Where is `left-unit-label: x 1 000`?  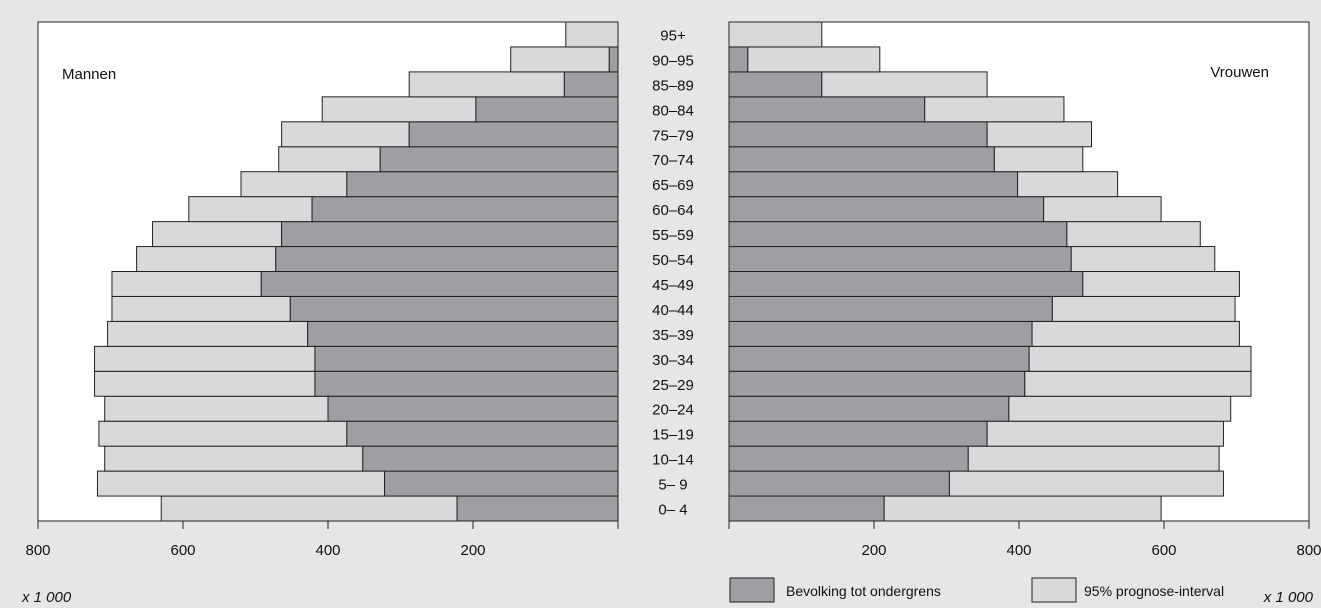
left-unit-label: x 1 000 is located at coordinates (46, 597).